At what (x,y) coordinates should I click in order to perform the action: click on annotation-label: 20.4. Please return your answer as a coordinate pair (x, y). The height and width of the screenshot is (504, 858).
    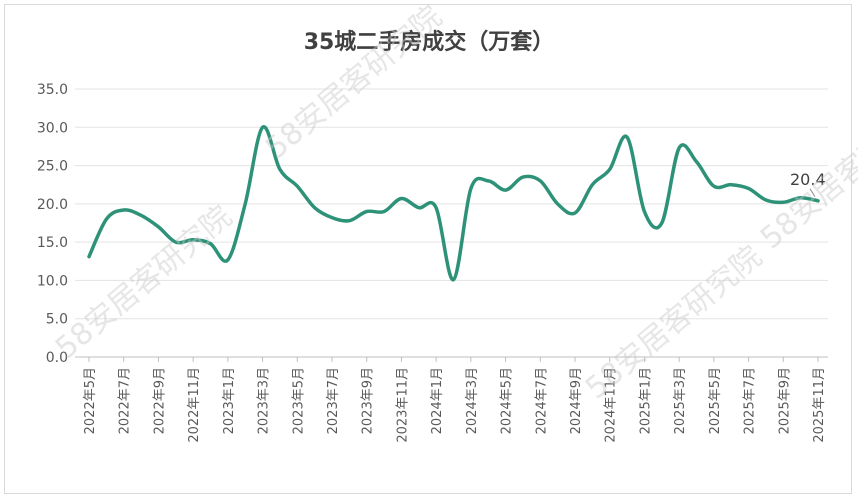
    Looking at the image, I should click on (808, 179).